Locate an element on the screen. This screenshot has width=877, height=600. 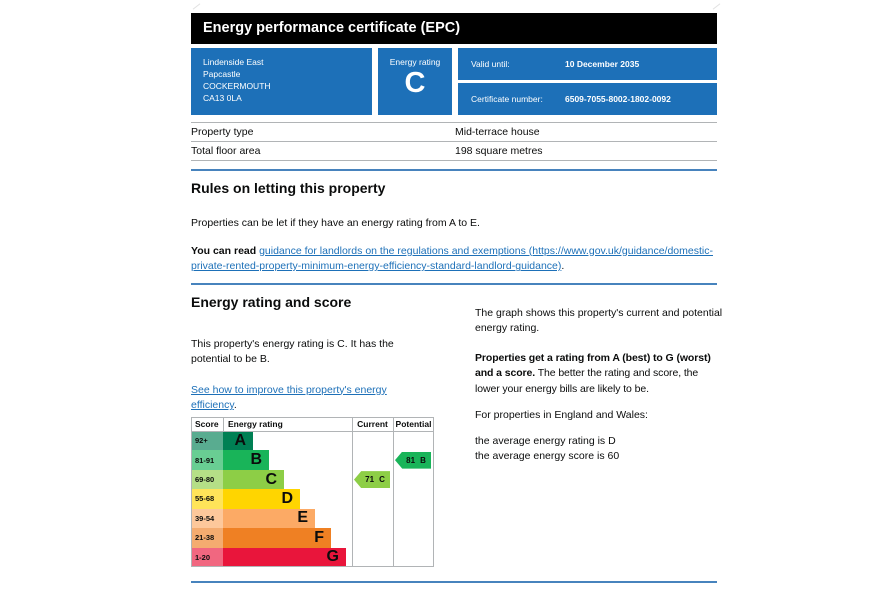
band-score-f: 21-38 is located at coordinates (207, 538).